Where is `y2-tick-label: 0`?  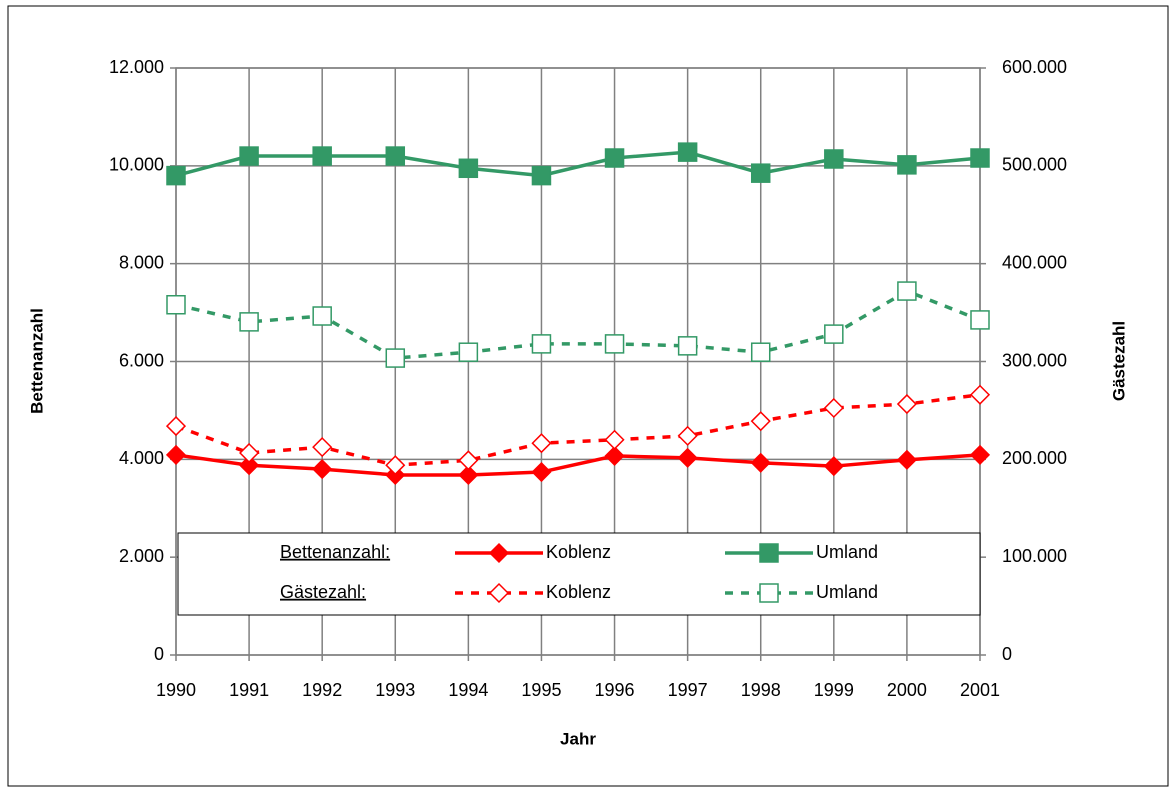 y2-tick-label: 0 is located at coordinates (1007, 654).